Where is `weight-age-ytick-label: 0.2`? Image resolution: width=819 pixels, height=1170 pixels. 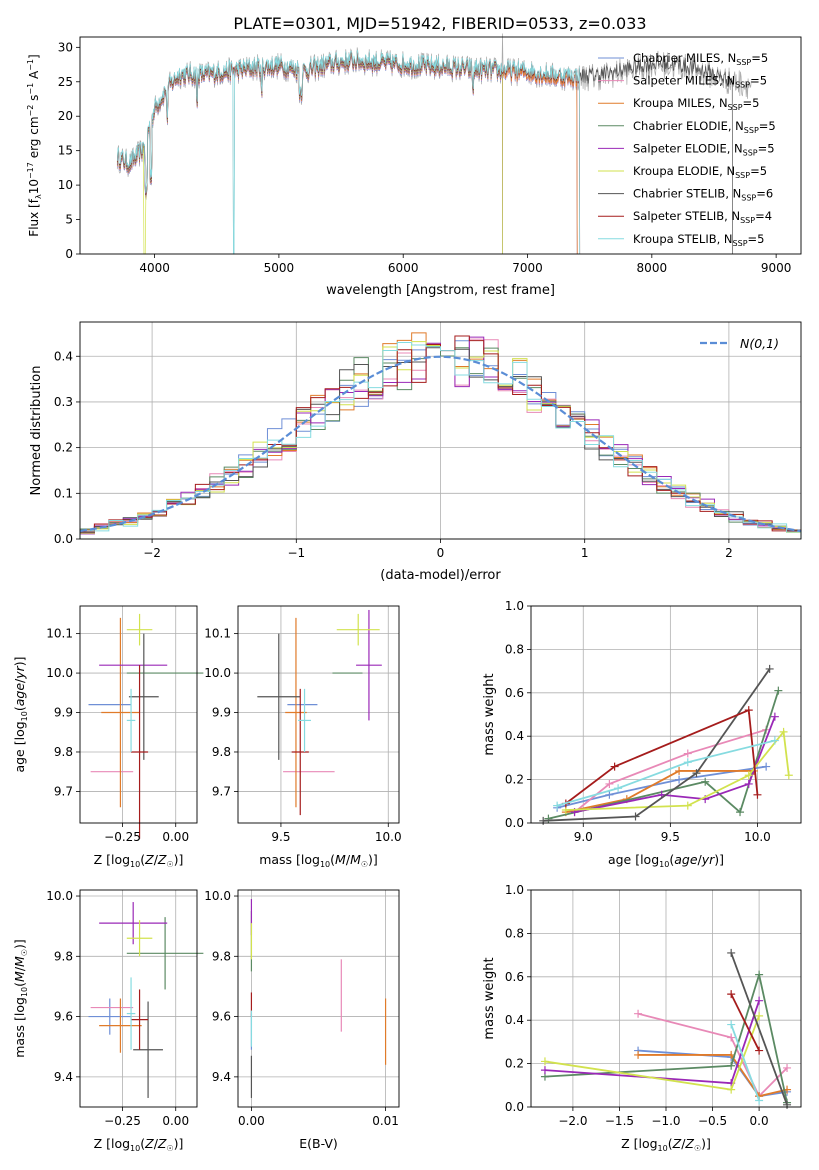 weight-age-ytick-label: 0.2 is located at coordinates (514, 780).